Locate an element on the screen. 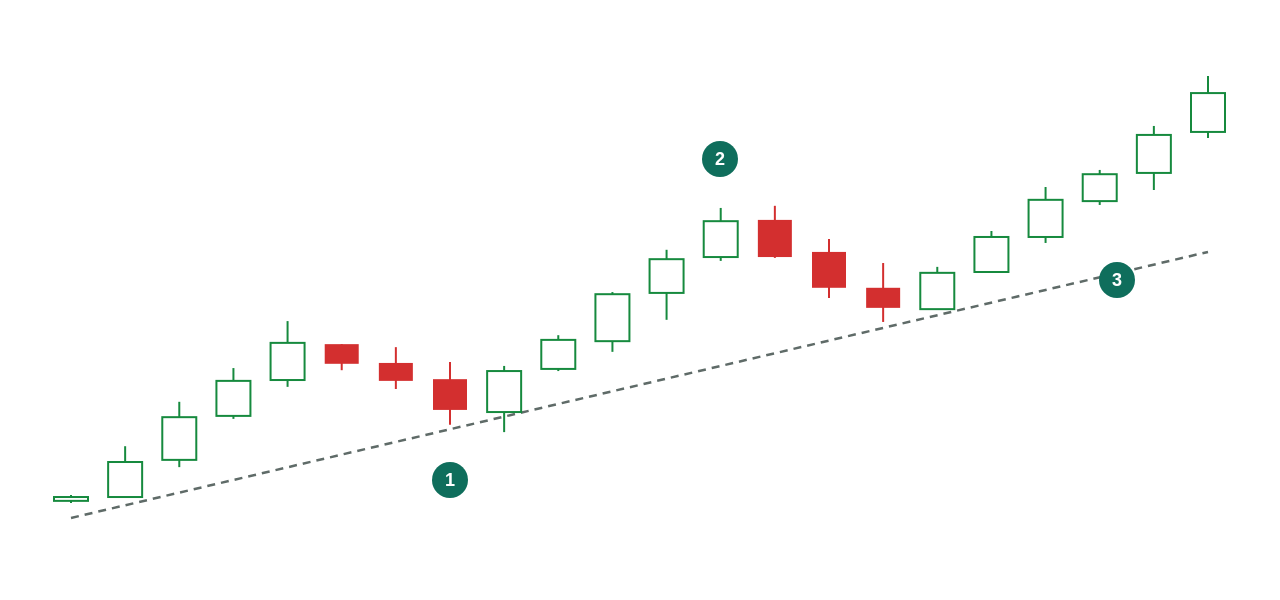  annotation: 3 is located at coordinates (1117, 280).